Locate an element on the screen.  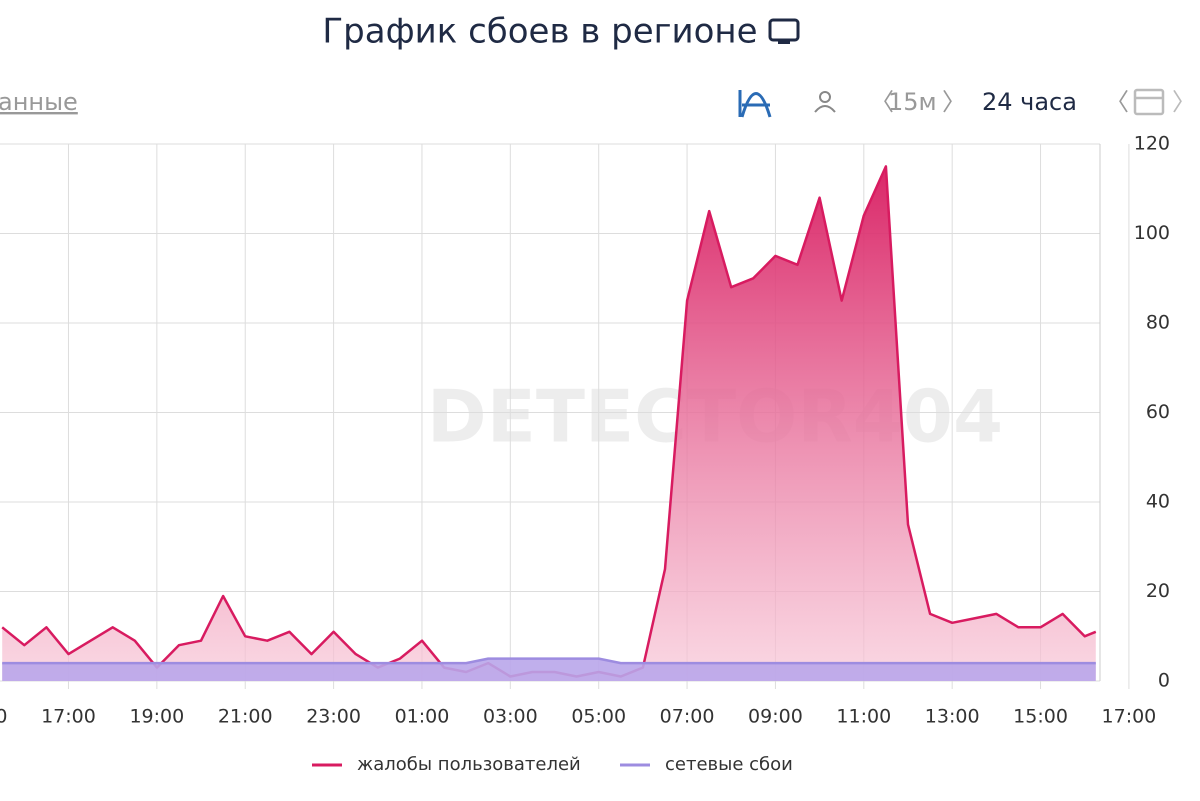
legend-label: сетевые сбои is located at coordinates (729, 764).